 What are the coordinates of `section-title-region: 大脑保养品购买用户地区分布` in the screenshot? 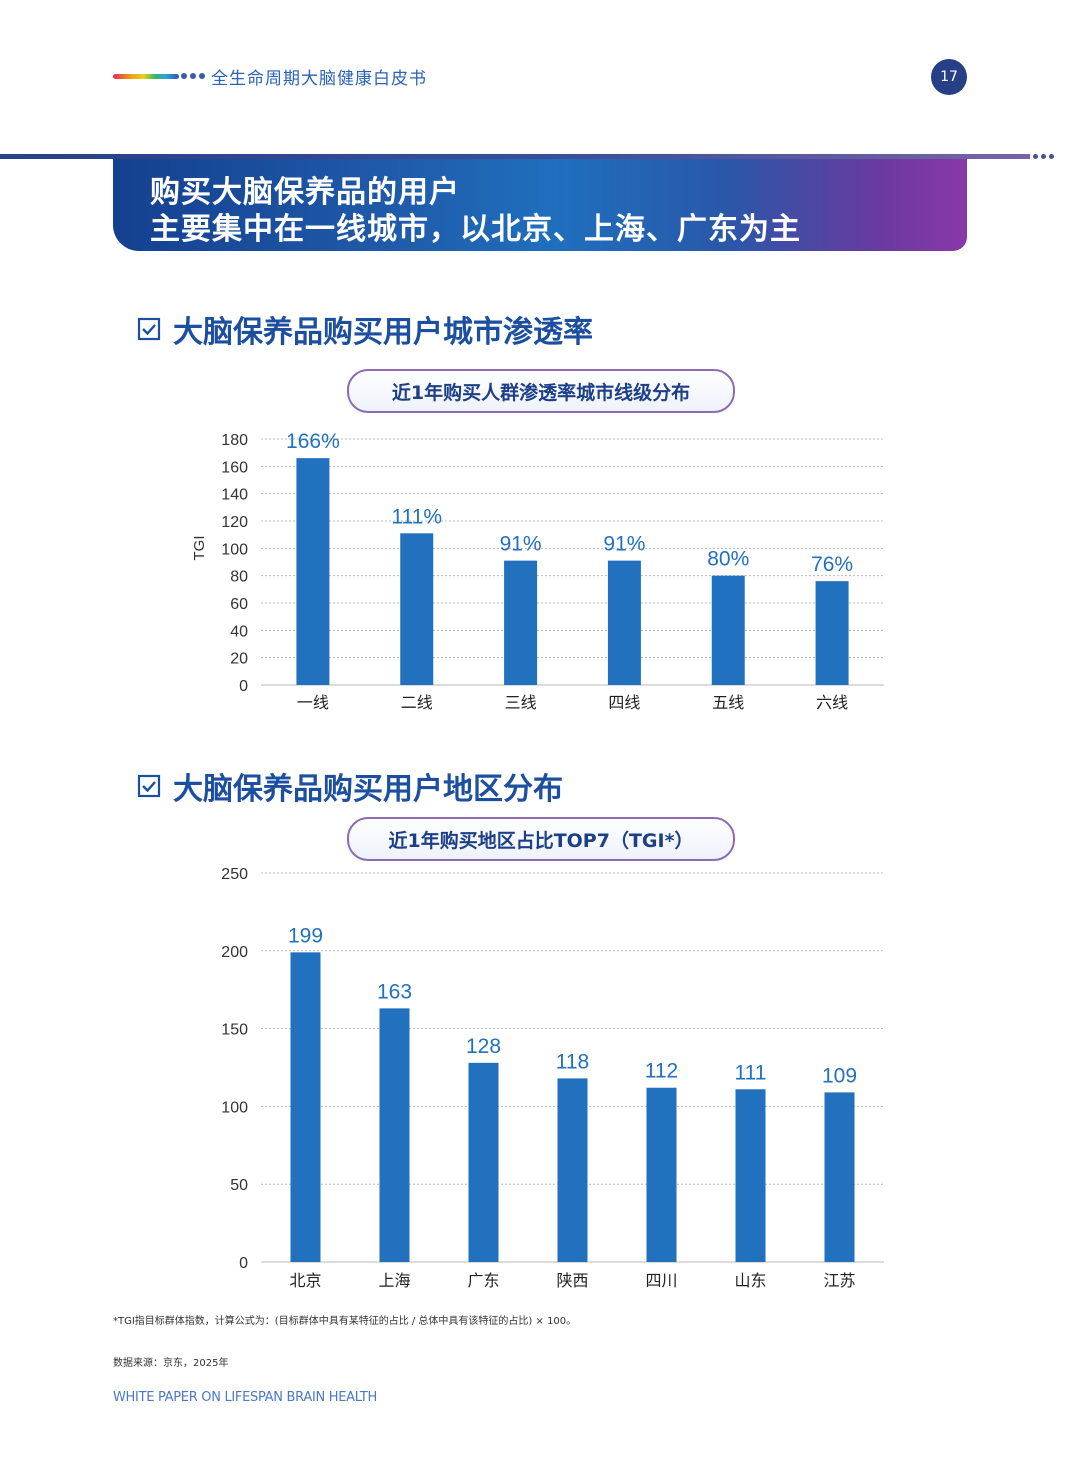 It's located at (350, 786).